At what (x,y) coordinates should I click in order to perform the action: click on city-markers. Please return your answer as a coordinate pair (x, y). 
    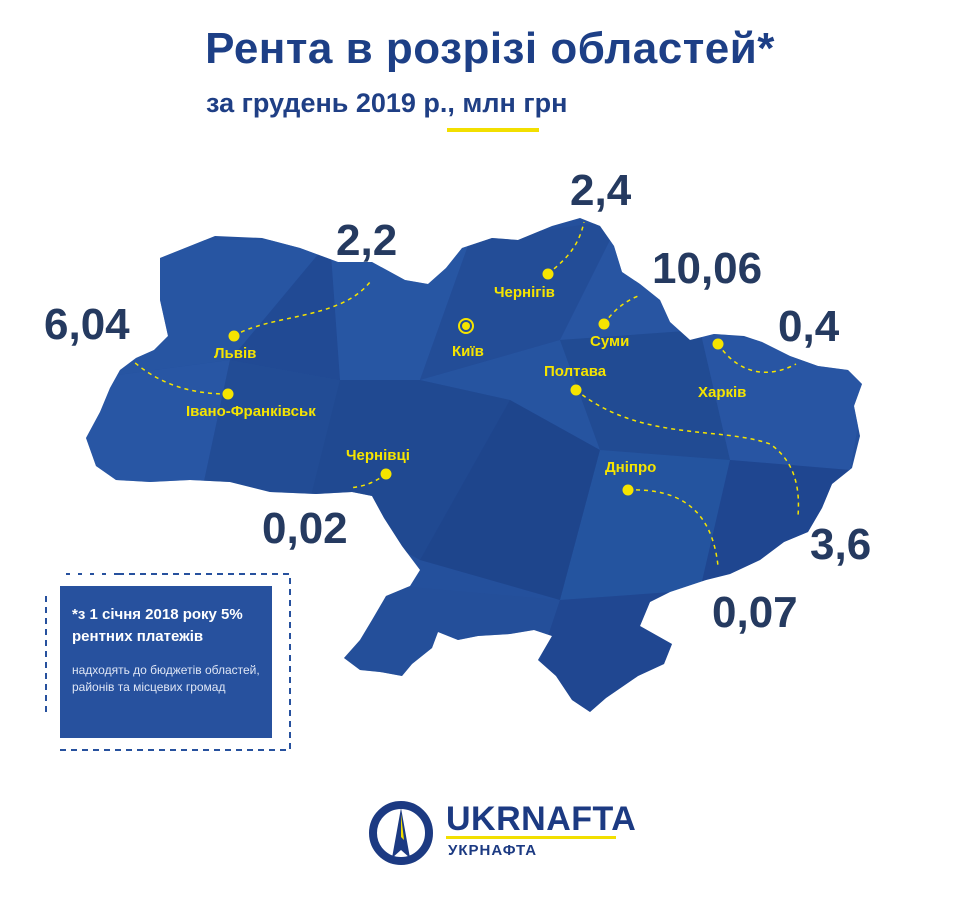
    Looking at the image, I should click on (473, 382).